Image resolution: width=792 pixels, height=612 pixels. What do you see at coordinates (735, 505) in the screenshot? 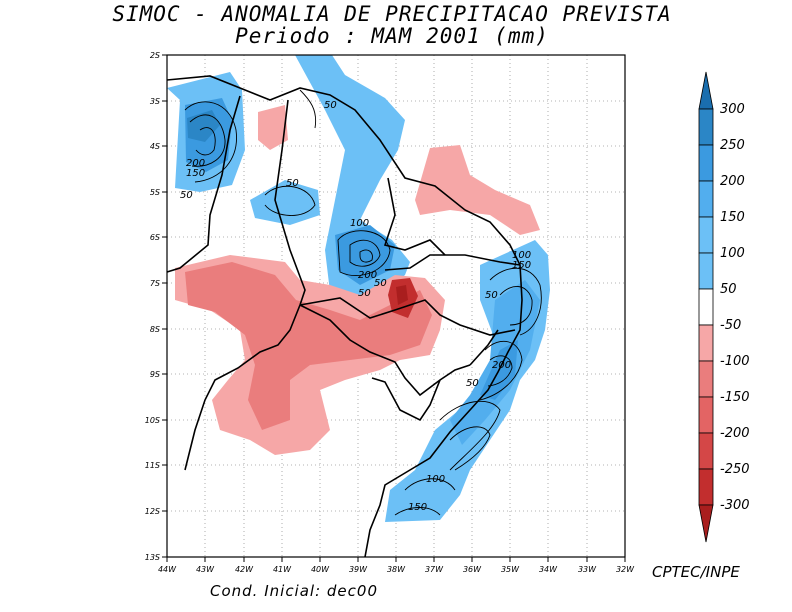
I see `colorbar-label: -300` at bounding box center [735, 505].